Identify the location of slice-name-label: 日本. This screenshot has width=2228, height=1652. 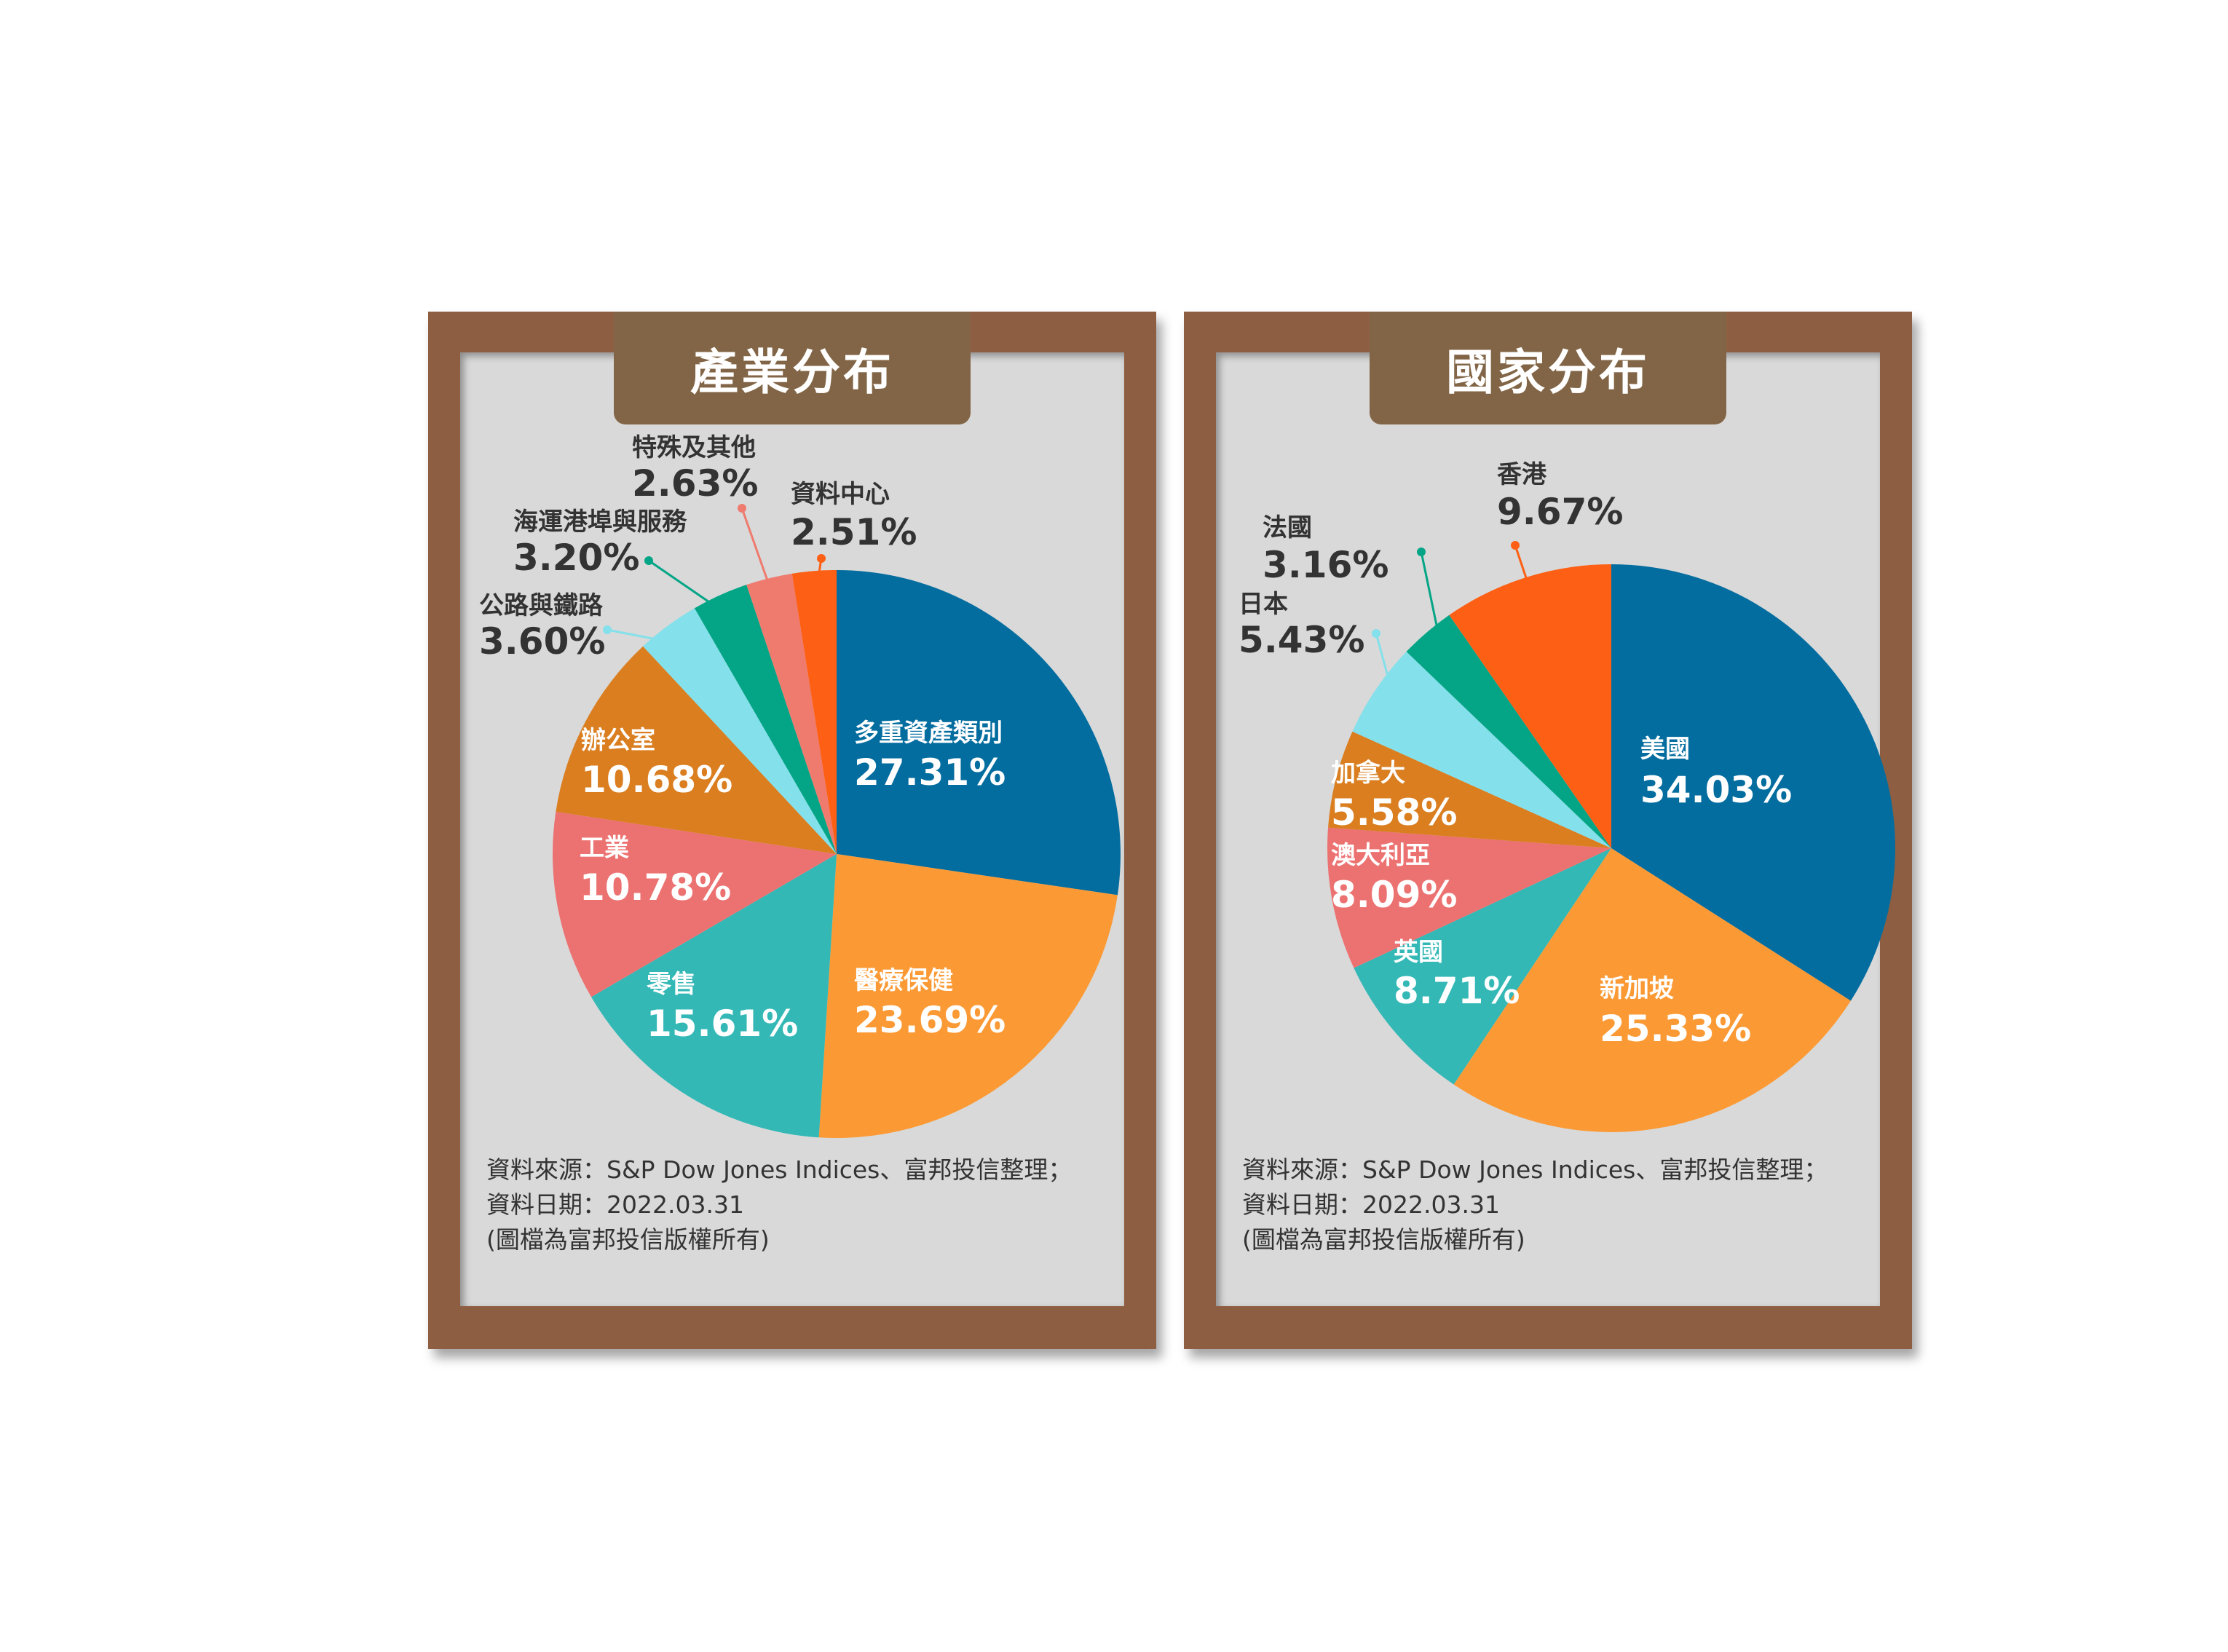
(1263, 604).